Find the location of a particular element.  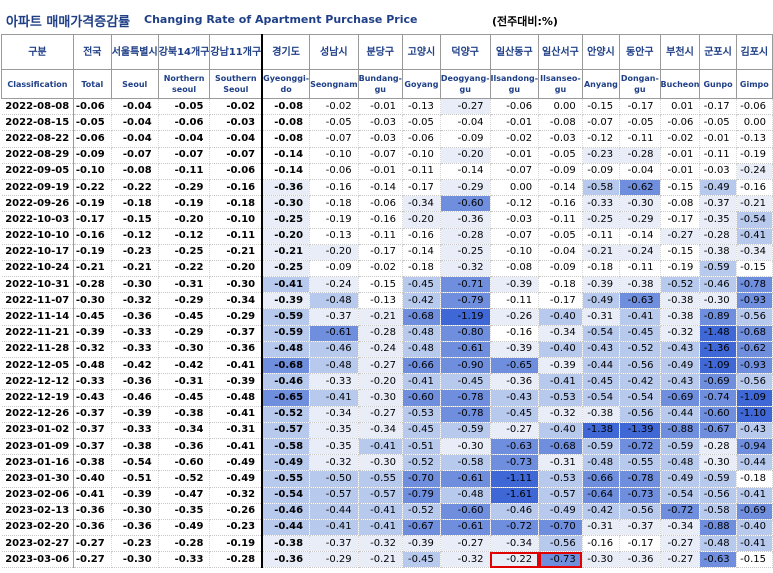

row-date: 2022-12-12 is located at coordinates (37, 382).